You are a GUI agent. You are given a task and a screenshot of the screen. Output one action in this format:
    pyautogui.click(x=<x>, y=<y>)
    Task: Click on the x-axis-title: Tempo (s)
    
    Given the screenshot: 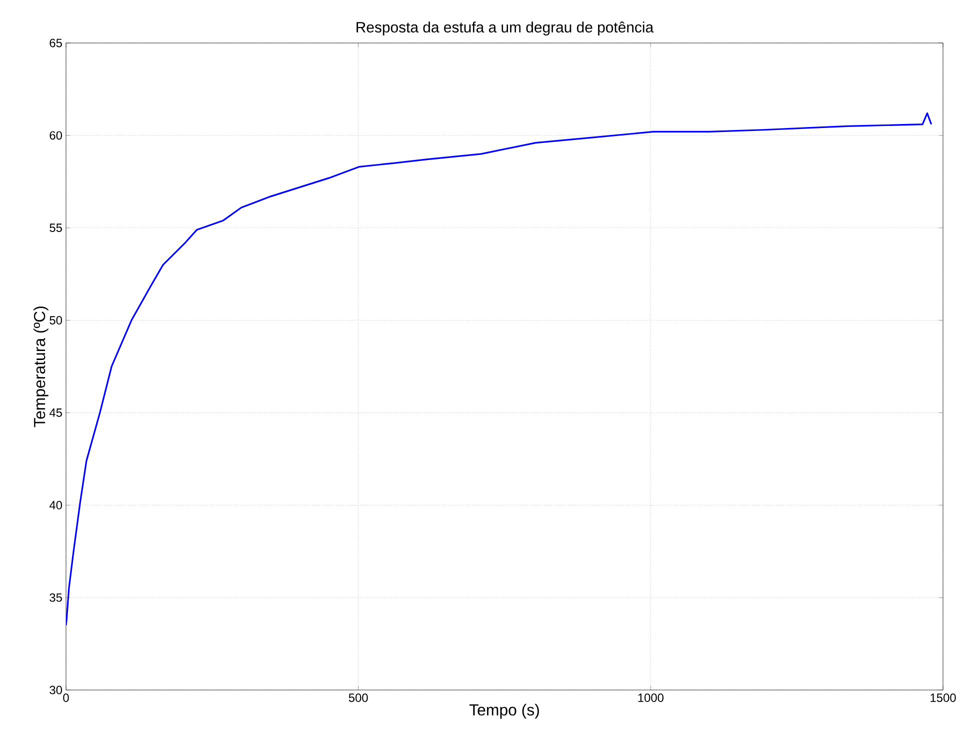 What is the action you would take?
    pyautogui.click(x=504, y=711)
    